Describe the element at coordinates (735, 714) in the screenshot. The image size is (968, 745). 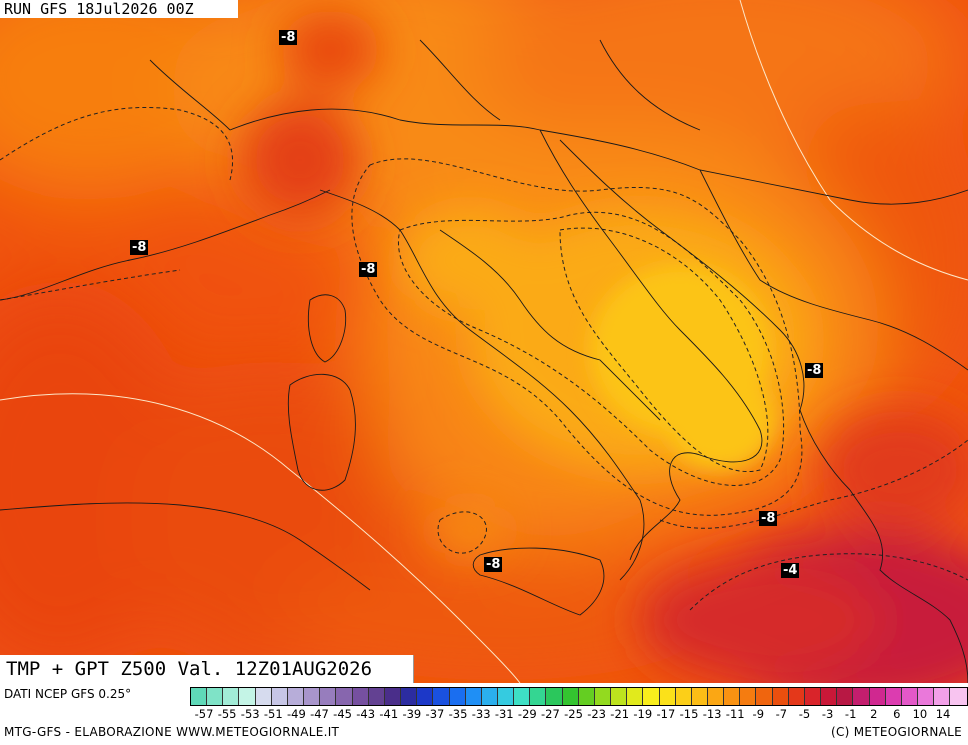
I see `legend-tick-label: -11` at that location.